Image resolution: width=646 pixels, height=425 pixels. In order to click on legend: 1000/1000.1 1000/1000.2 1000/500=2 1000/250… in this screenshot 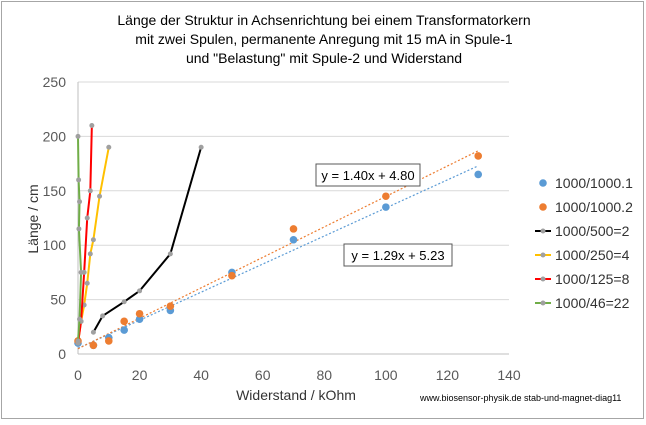, I will do `click(584, 243)`.